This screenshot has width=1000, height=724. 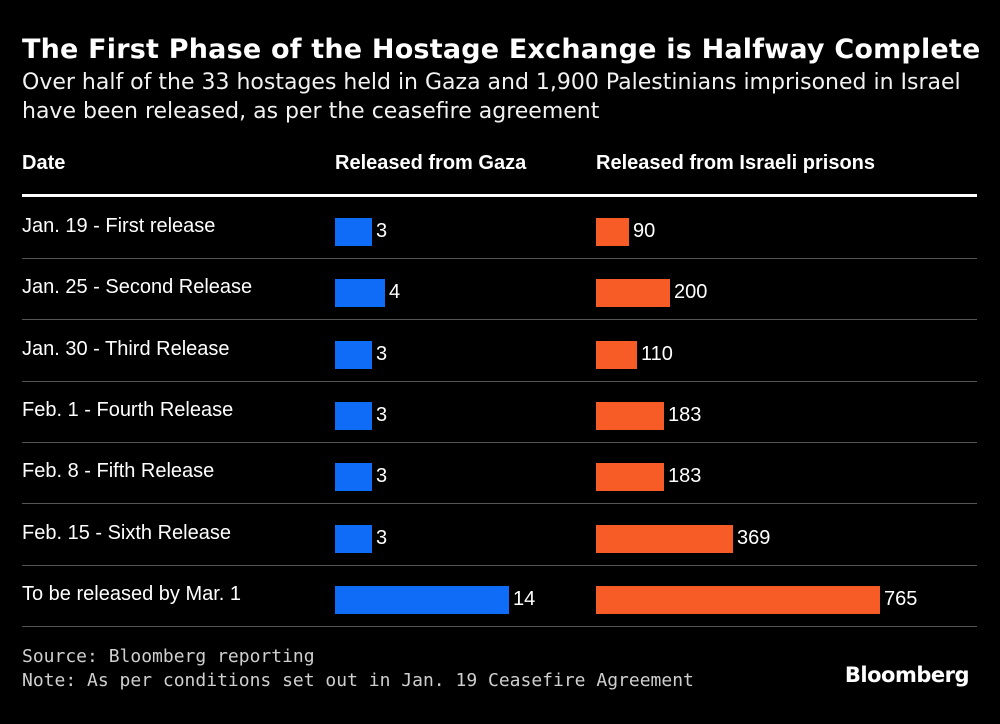 What do you see at coordinates (168, 656) in the screenshot?
I see `source-note: Source: Bloomberg reporting` at bounding box center [168, 656].